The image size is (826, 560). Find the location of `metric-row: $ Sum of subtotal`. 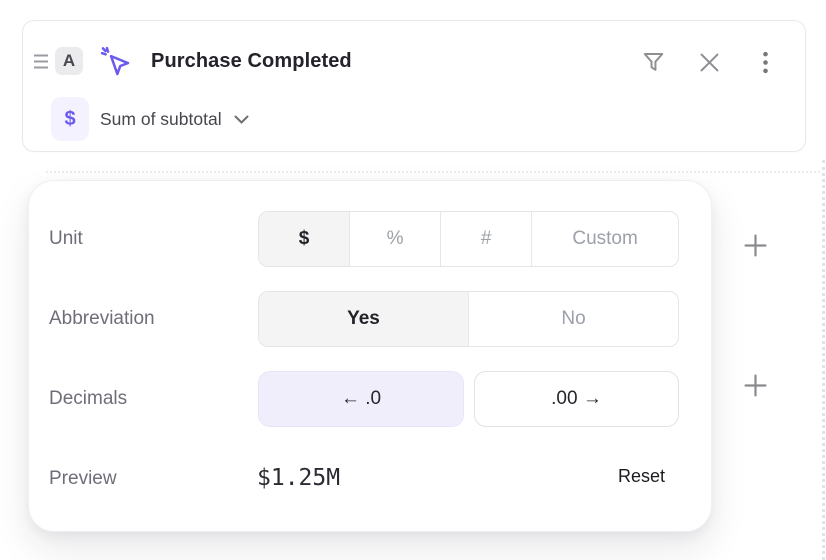

metric-row: $ Sum of subtotal is located at coordinates (150, 119).